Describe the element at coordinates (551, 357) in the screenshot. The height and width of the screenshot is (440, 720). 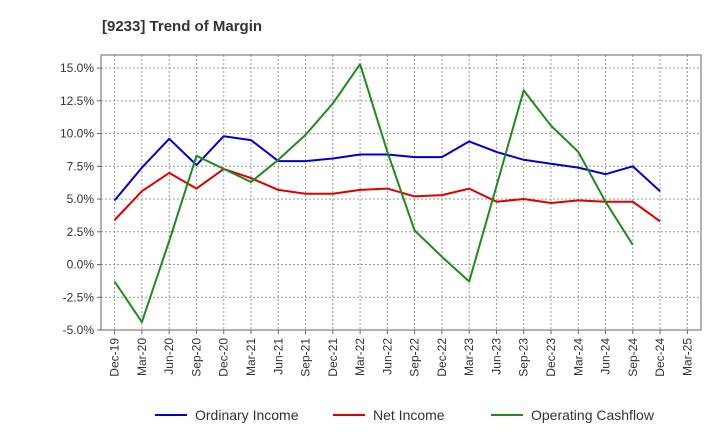
I see `x-tick-label: Dec-23` at that location.